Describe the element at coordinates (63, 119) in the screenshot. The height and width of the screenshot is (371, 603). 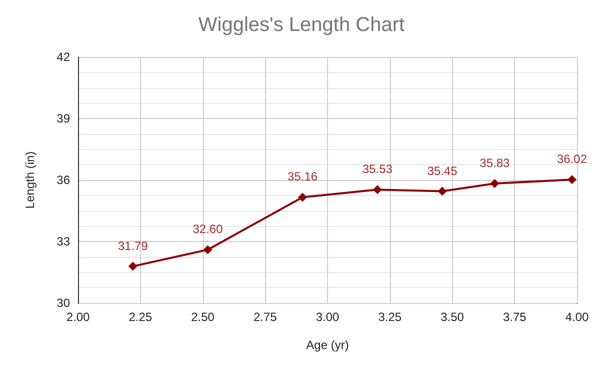
I see `y-tick-label: 39` at that location.